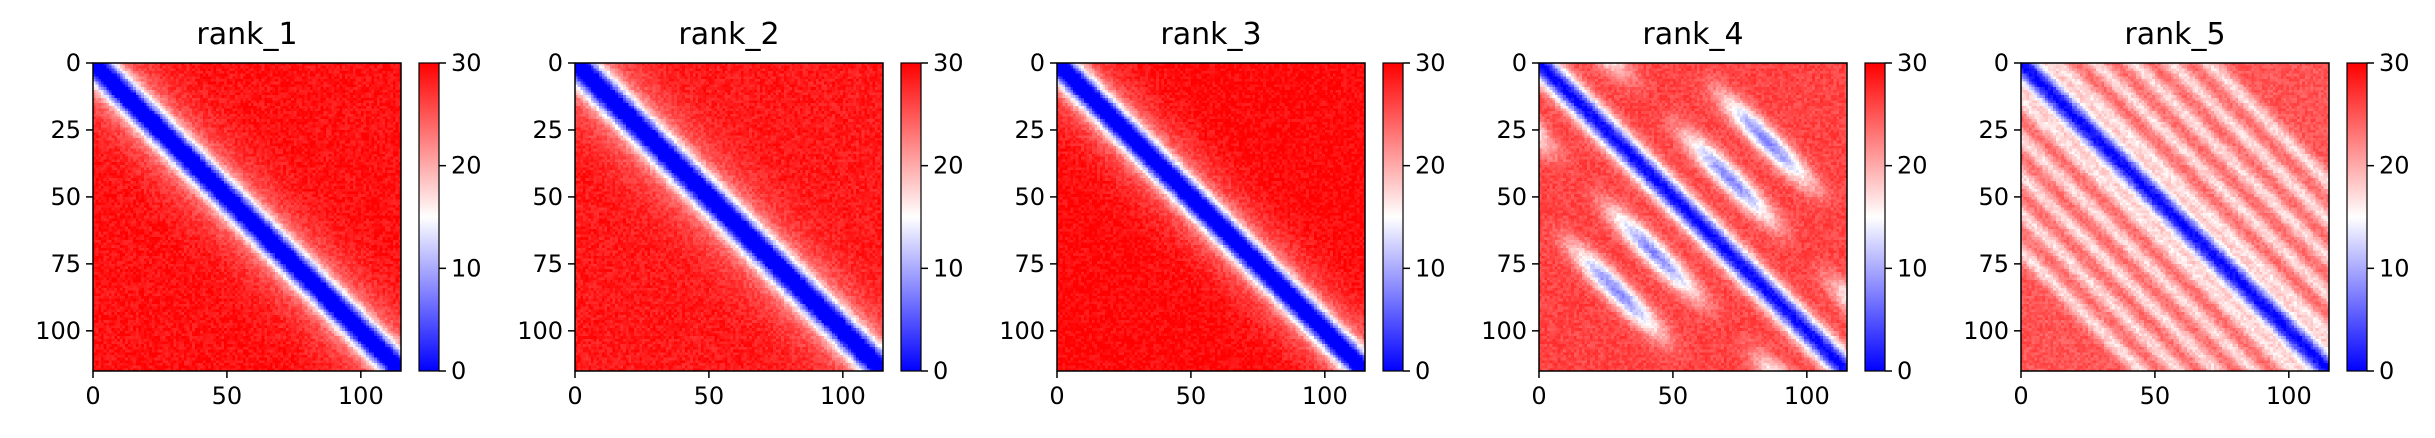 This screenshot has width=2435, height=438. I want to click on panel-title: rank_5, so click(2174, 34).